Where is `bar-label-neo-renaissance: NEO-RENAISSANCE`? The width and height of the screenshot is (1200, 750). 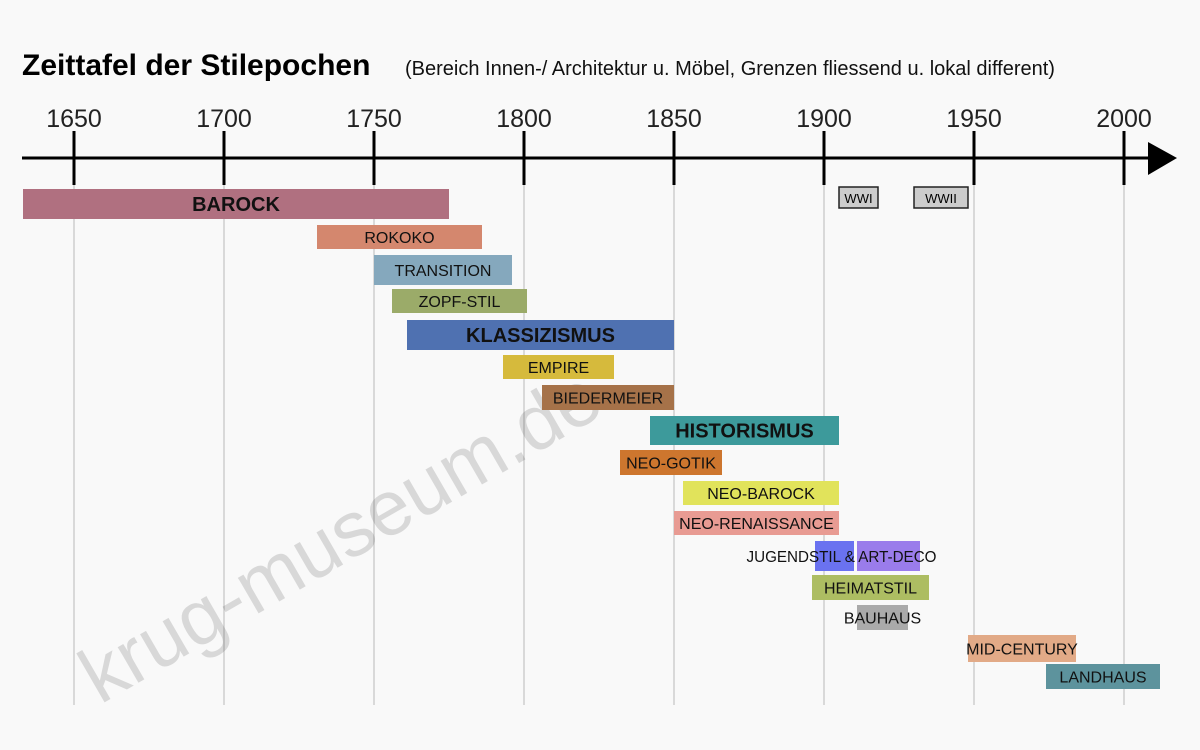
bar-label-neo-renaissance: NEO-RENAISSANCE is located at coordinates (756, 524).